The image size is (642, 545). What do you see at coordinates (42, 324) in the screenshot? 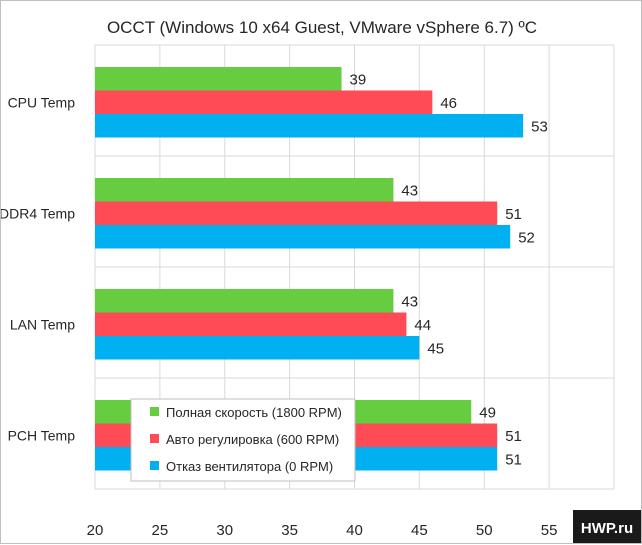
I see `category-label: LAN Temp` at bounding box center [42, 324].